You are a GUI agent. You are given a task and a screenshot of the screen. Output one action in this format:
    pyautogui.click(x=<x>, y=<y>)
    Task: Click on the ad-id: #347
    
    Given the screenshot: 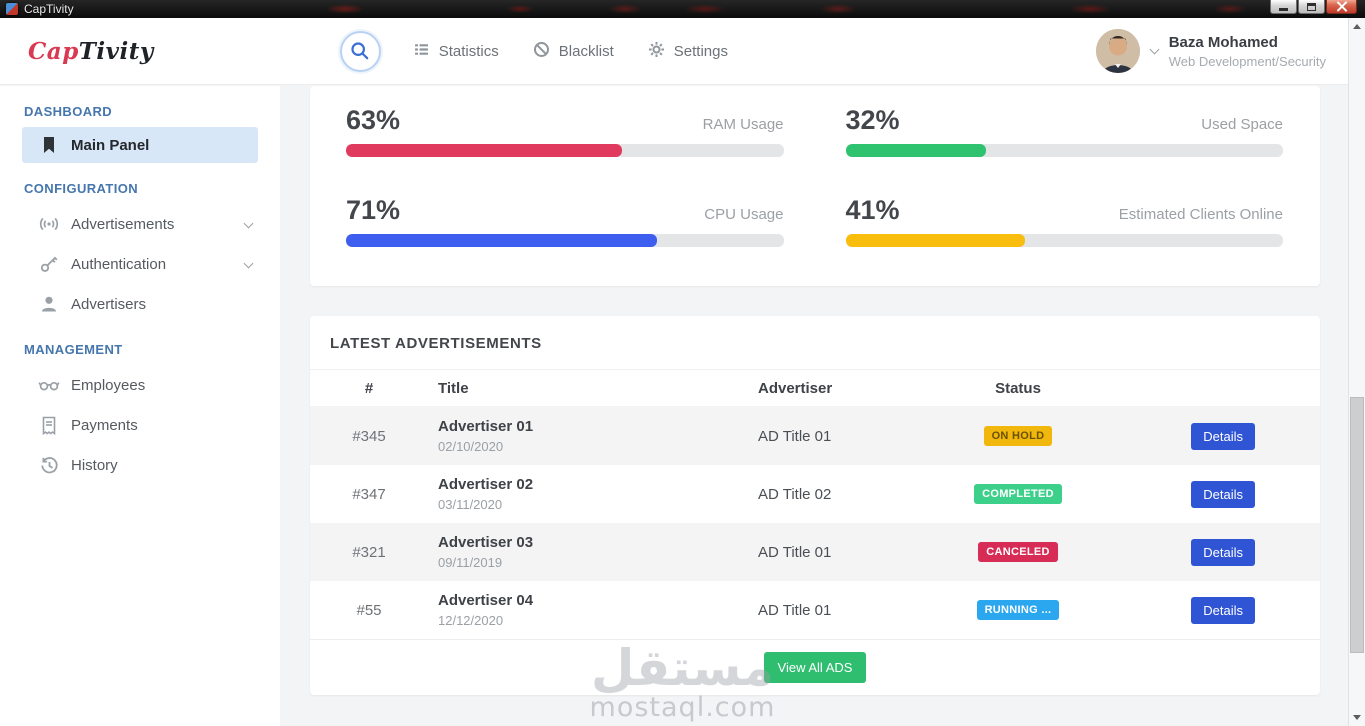 What is the action you would take?
    pyautogui.click(x=369, y=494)
    